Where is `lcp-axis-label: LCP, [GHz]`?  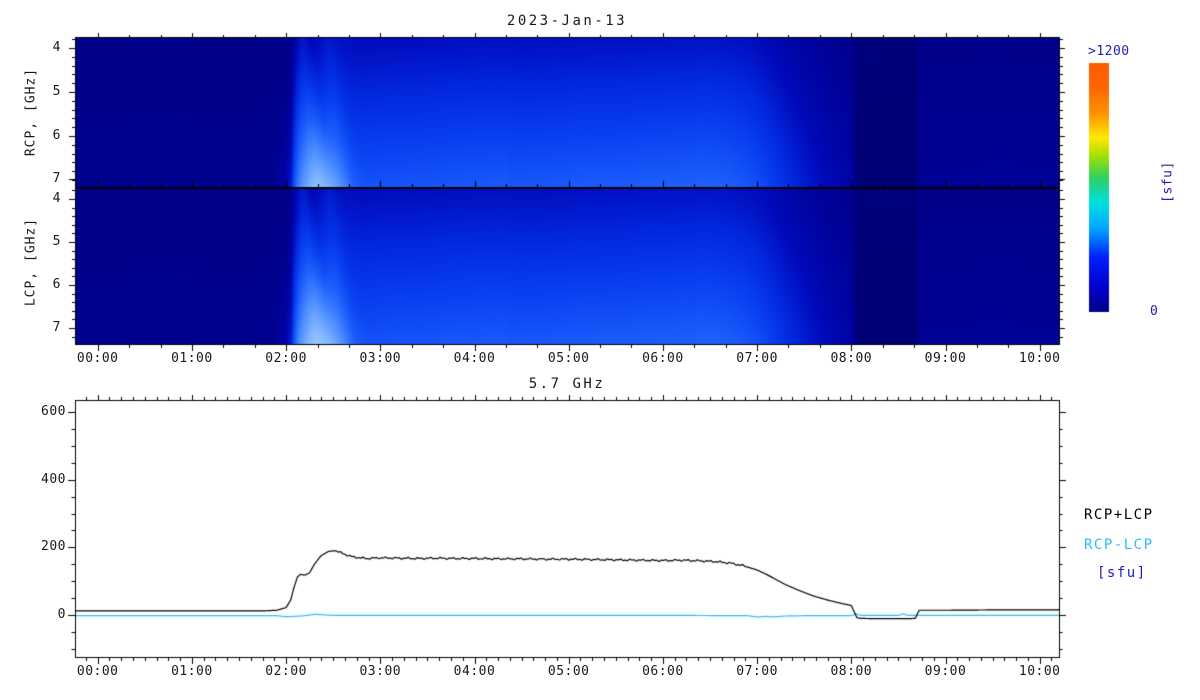 lcp-axis-label: LCP, [GHz] is located at coordinates (31, 262).